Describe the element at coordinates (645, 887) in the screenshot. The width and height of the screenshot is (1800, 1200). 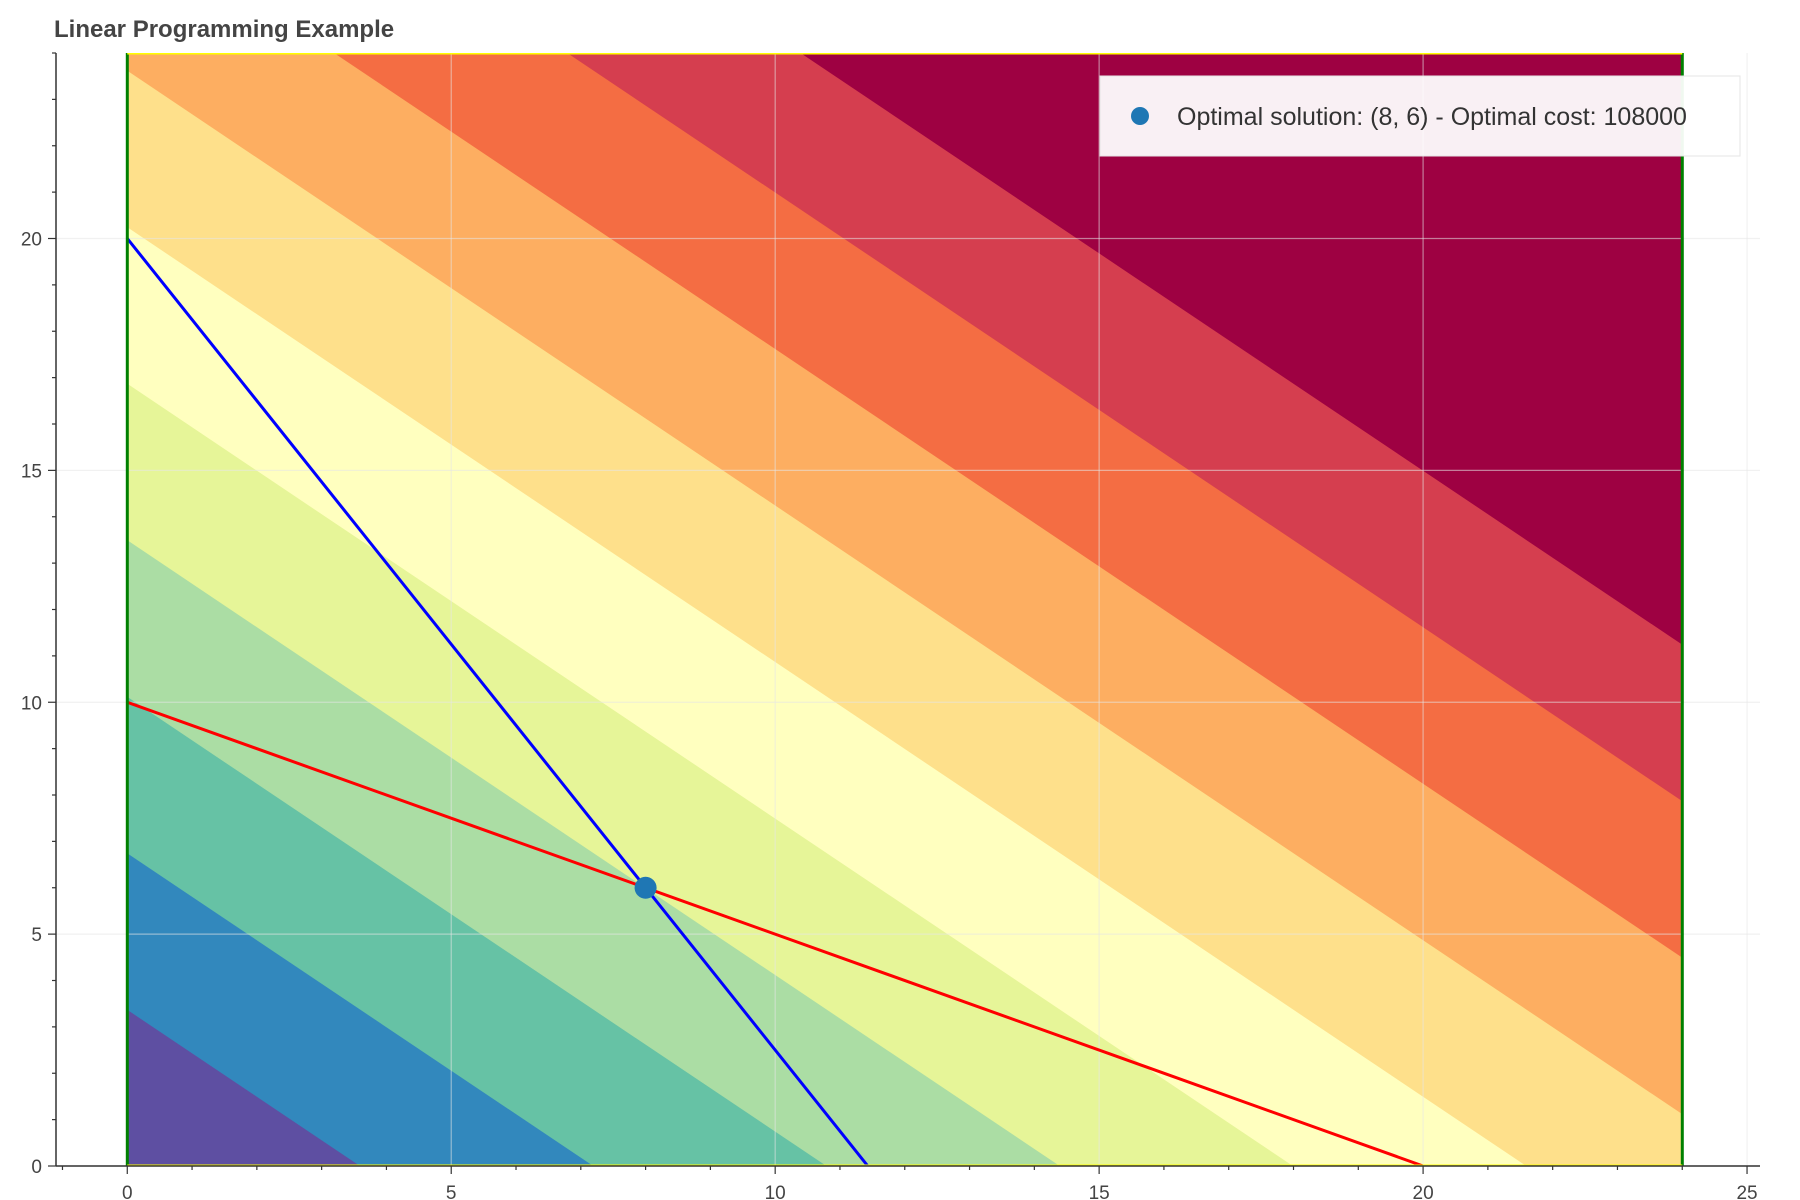
I see `scatter-point` at that location.